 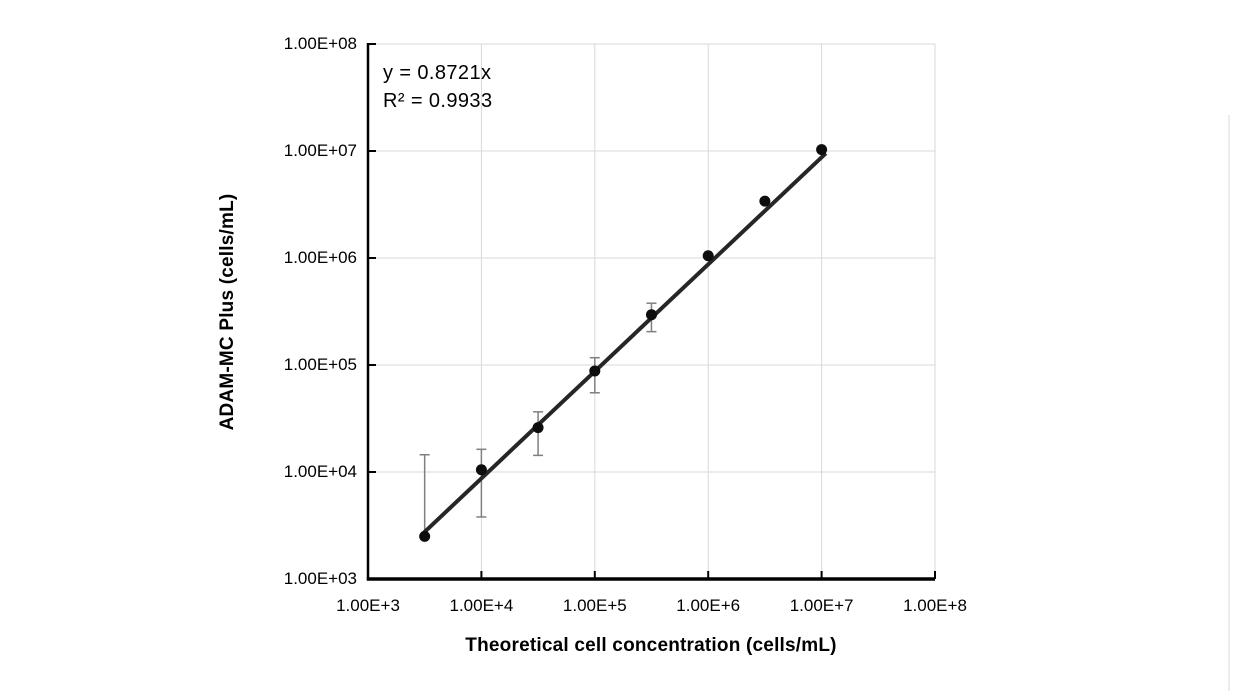 I want to click on window-edge-artifact, so click(x=1229, y=403).